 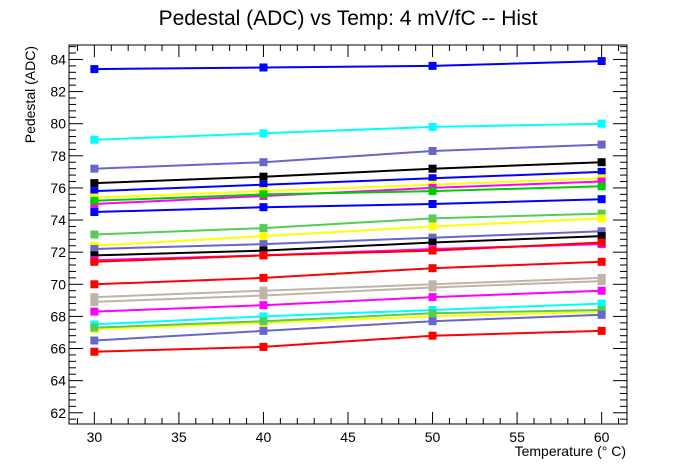 I want to click on x-tick-label: 35, so click(x=179, y=437).